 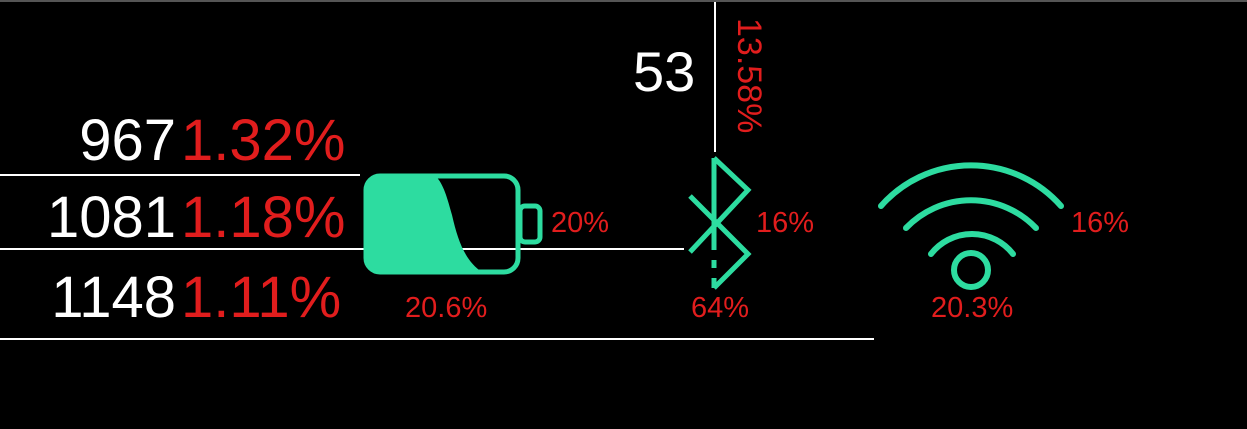 I want to click on bluetooth-side-label: 16%, so click(x=785, y=223).